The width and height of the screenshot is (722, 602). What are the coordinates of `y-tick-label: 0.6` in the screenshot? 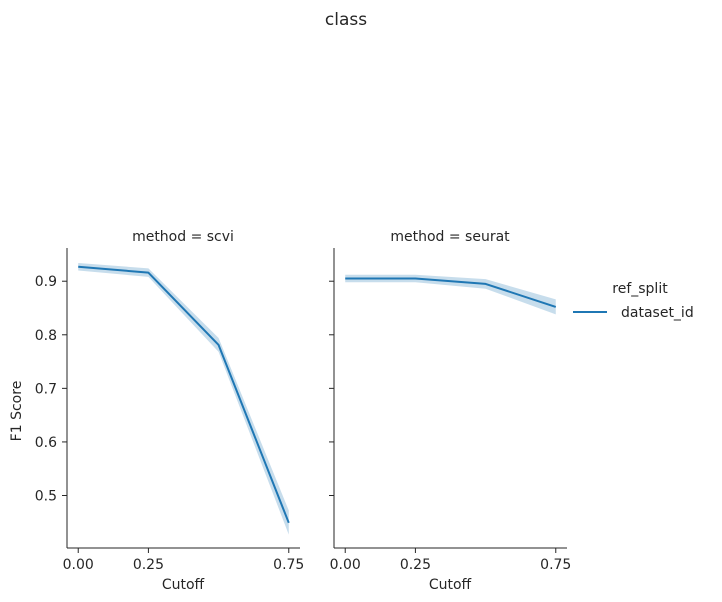 It's located at (46, 443).